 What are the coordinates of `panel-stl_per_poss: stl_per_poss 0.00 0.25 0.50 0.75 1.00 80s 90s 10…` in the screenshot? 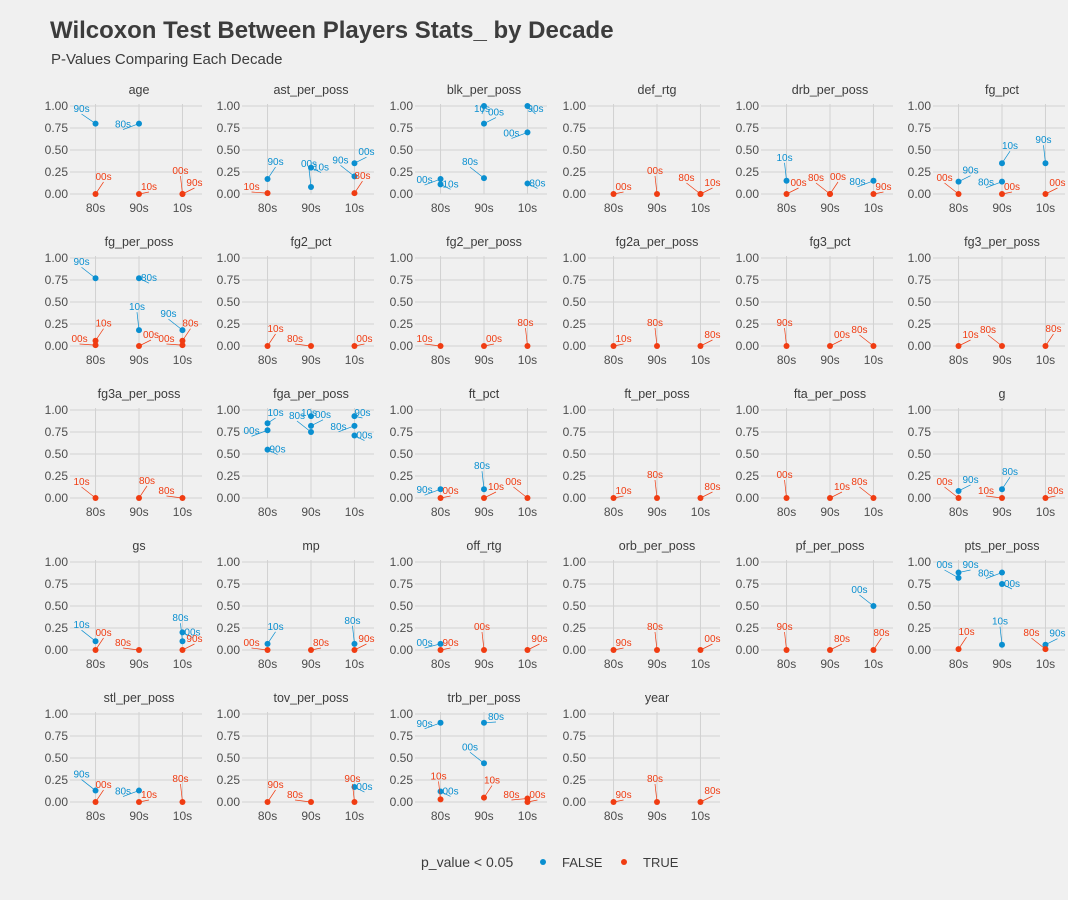 It's located at (123, 757).